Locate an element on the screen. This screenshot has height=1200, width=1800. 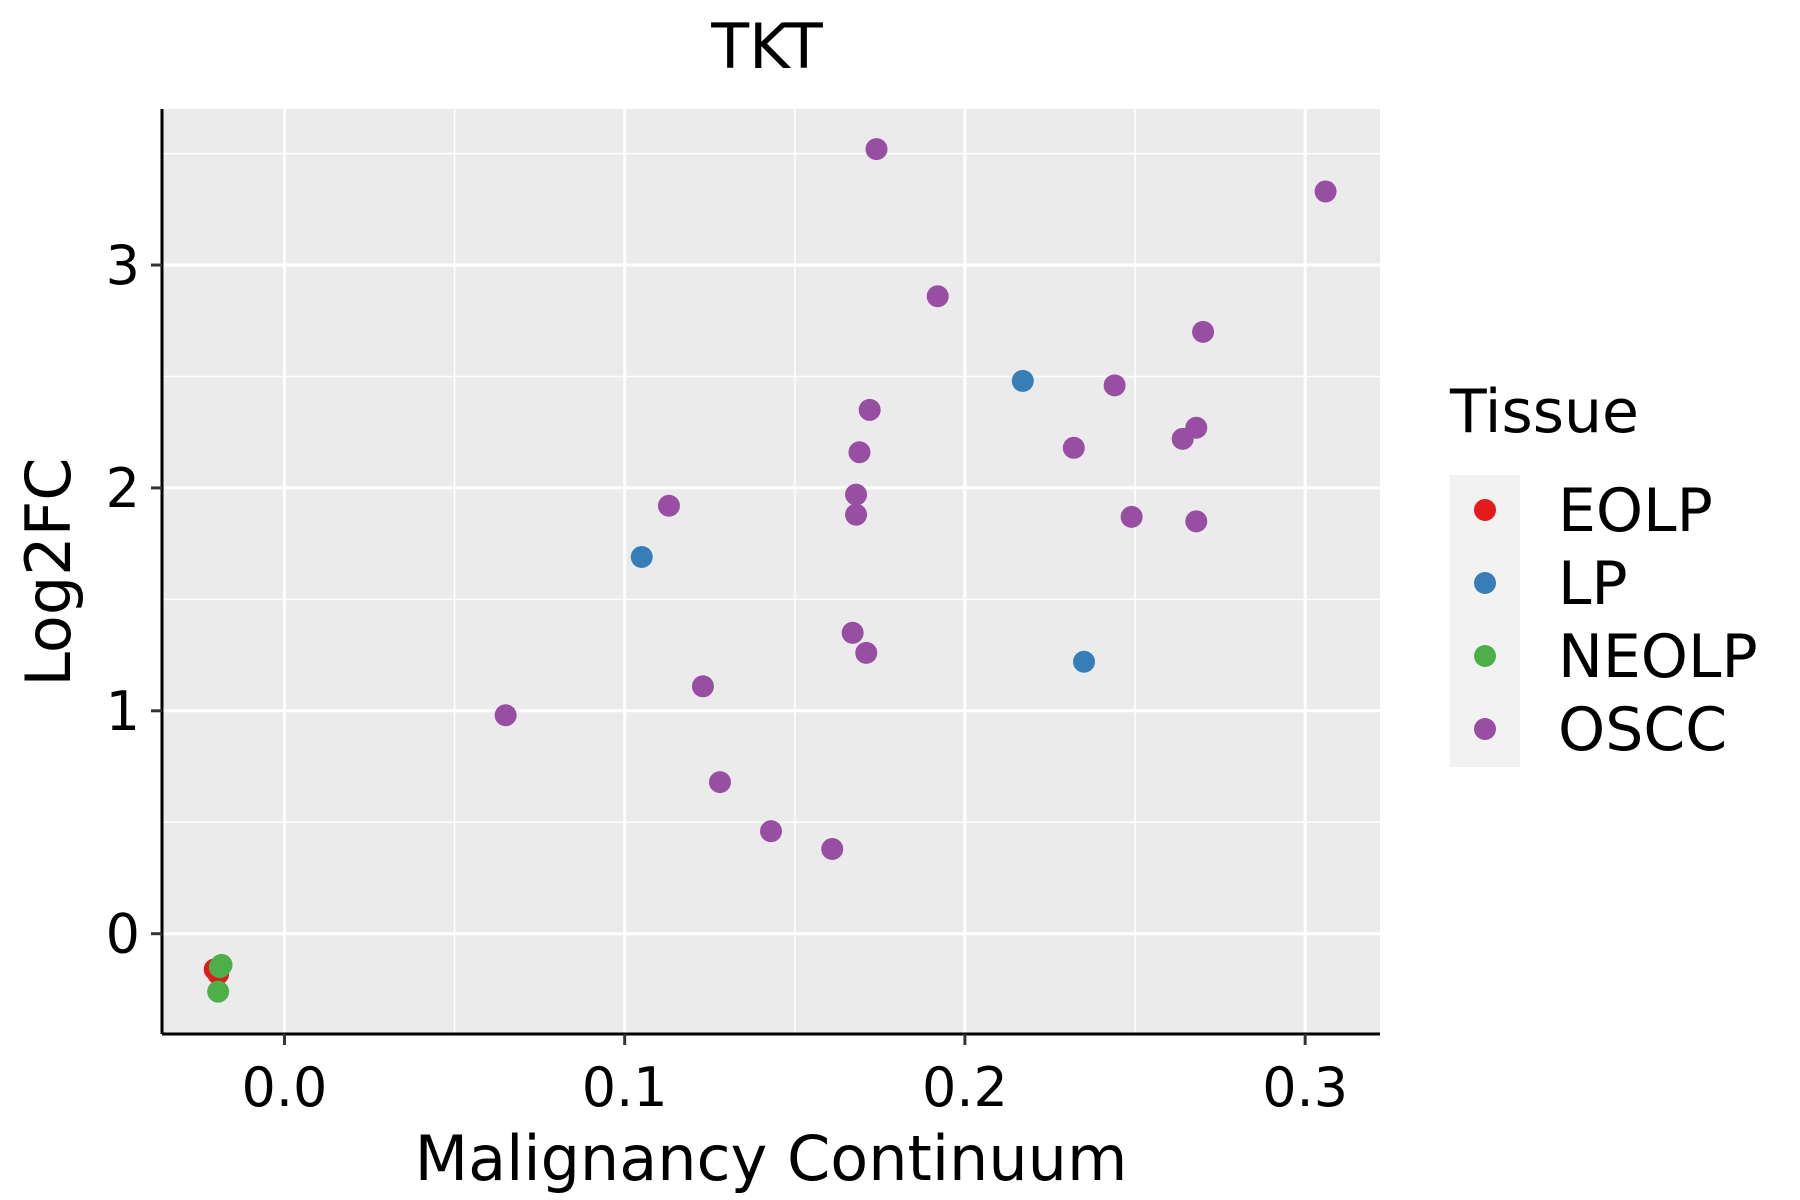
legend-label-lp: LP is located at coordinates (1593, 584).